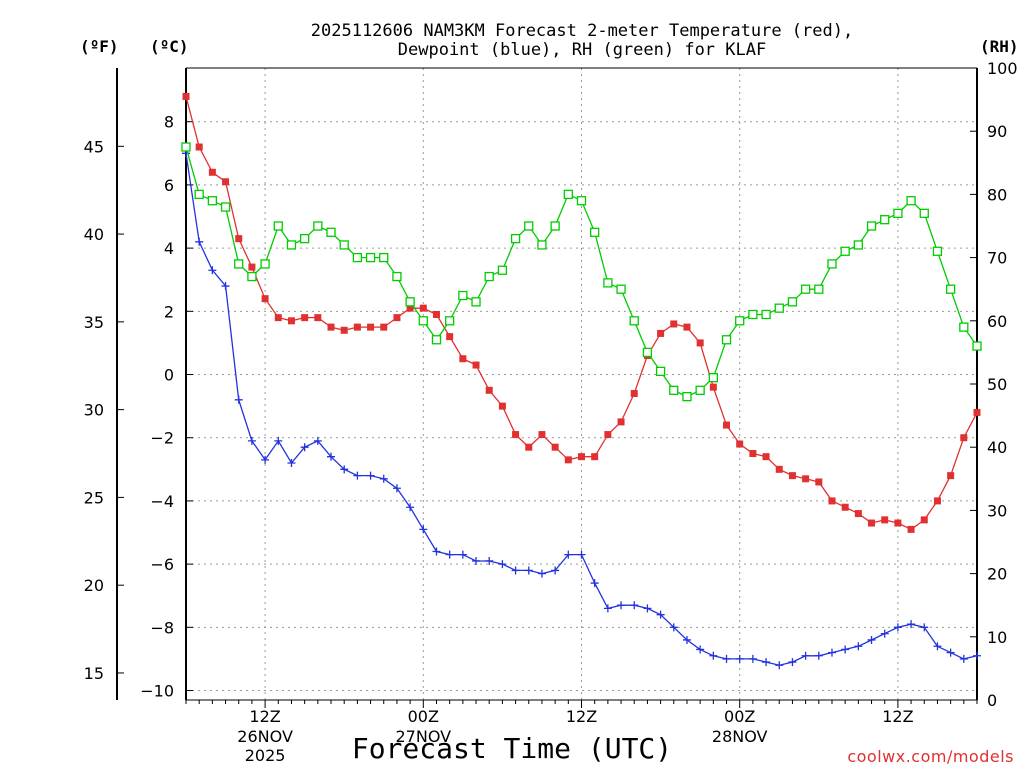 Image resolution: width=1024 pixels, height=768 pixels. What do you see at coordinates (94, 322) in the screenshot?
I see `tick-label-f: 35` at bounding box center [94, 322].